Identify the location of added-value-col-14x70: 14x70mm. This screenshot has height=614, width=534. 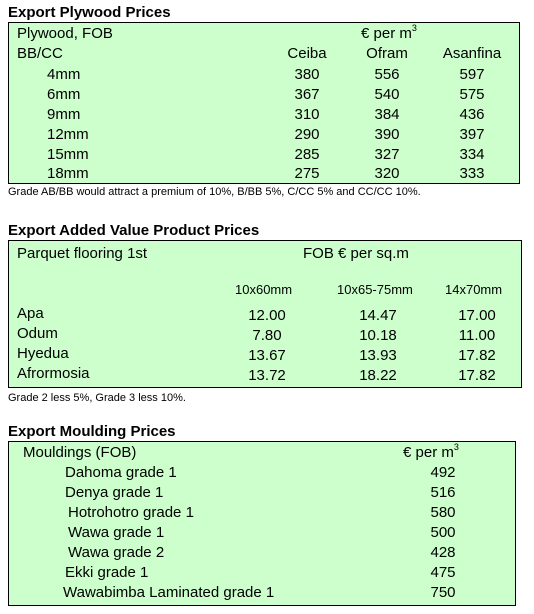
(474, 289).